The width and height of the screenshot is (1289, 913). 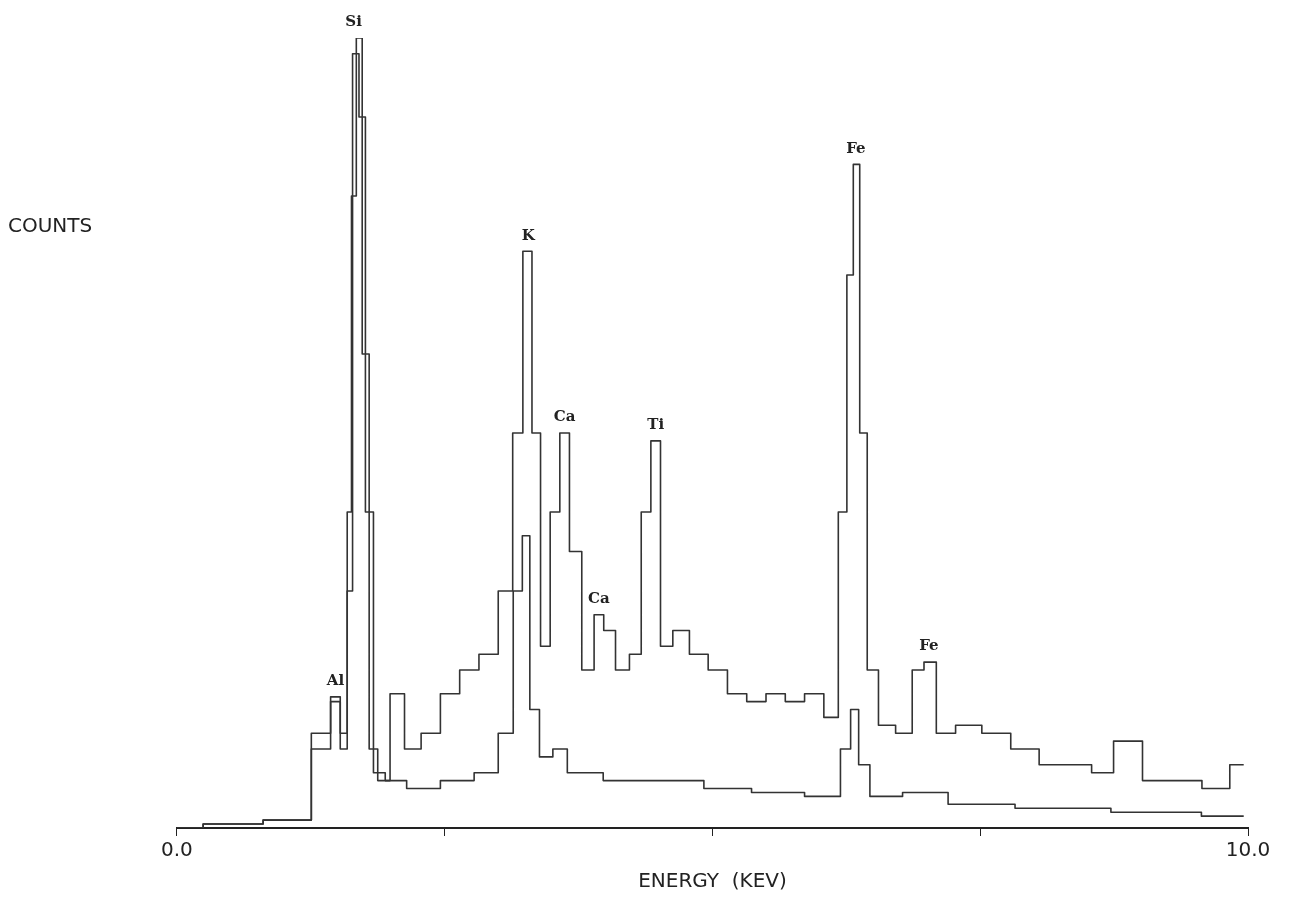 What do you see at coordinates (51, 224) in the screenshot?
I see `y-axis-title: COUNTS` at bounding box center [51, 224].